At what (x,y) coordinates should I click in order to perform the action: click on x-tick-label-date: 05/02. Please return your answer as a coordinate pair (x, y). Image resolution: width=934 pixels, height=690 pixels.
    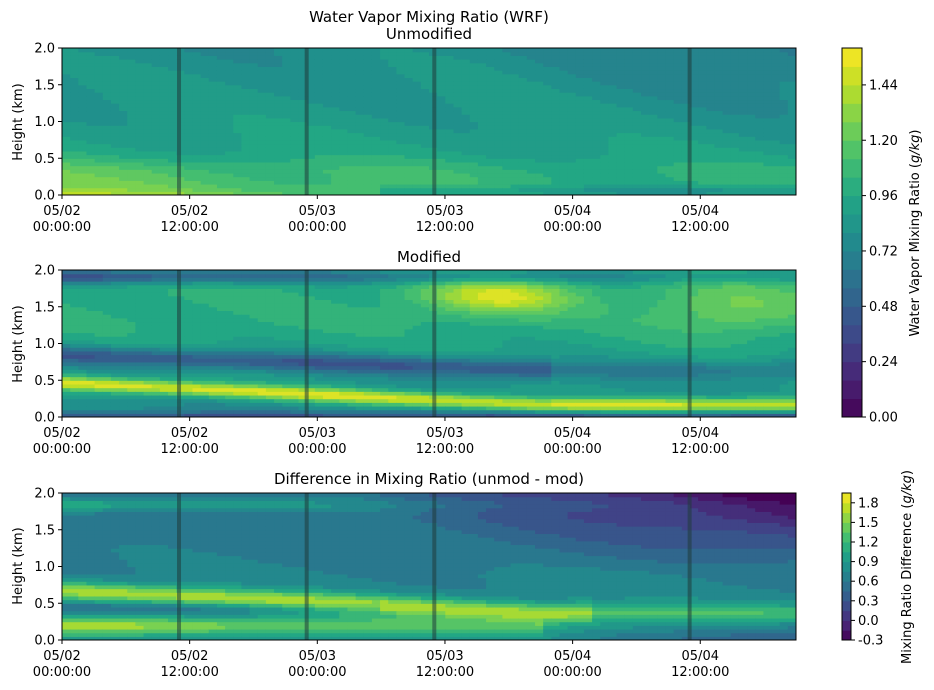
    Looking at the image, I should click on (189, 211).